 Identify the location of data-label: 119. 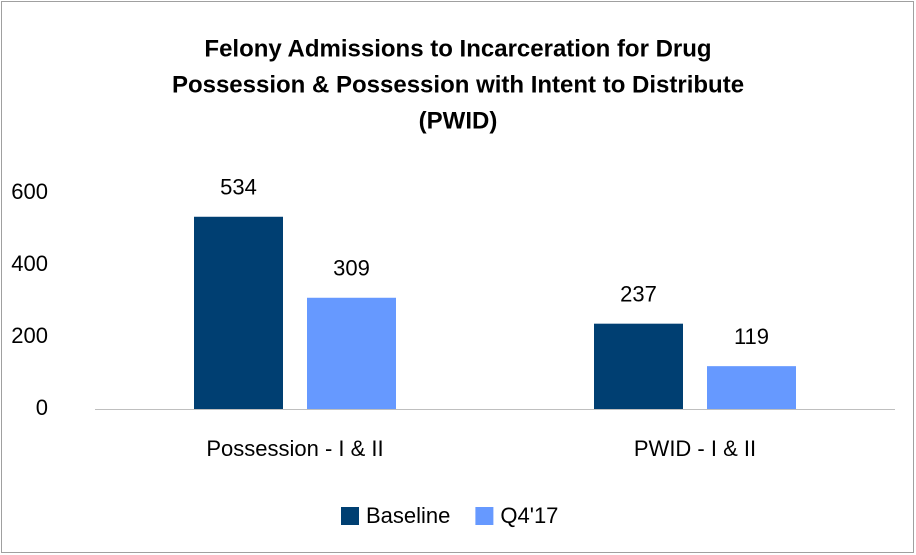
(751, 336).